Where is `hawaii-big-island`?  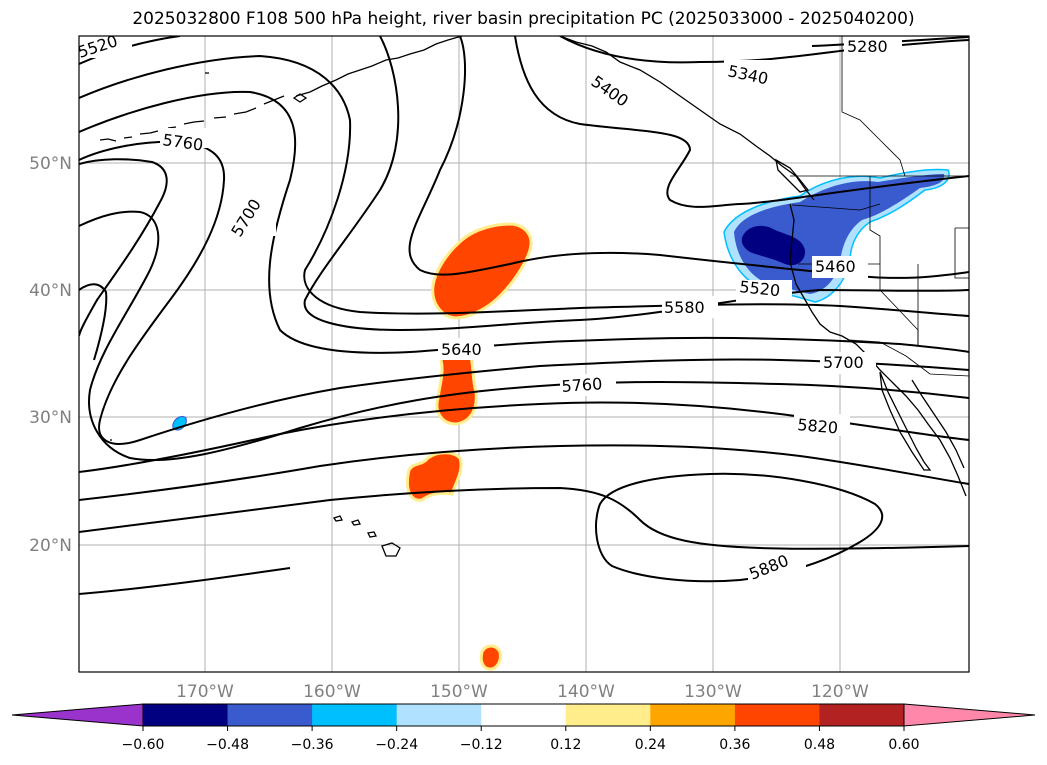
hawaii-big-island is located at coordinates (391, 549).